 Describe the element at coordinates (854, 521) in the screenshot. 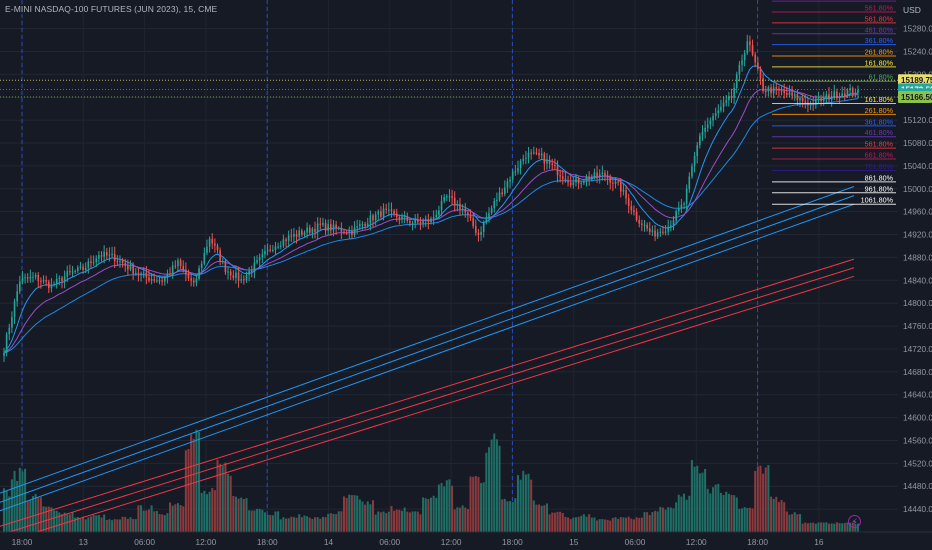

I see `lightning-icon: ⚡` at that location.